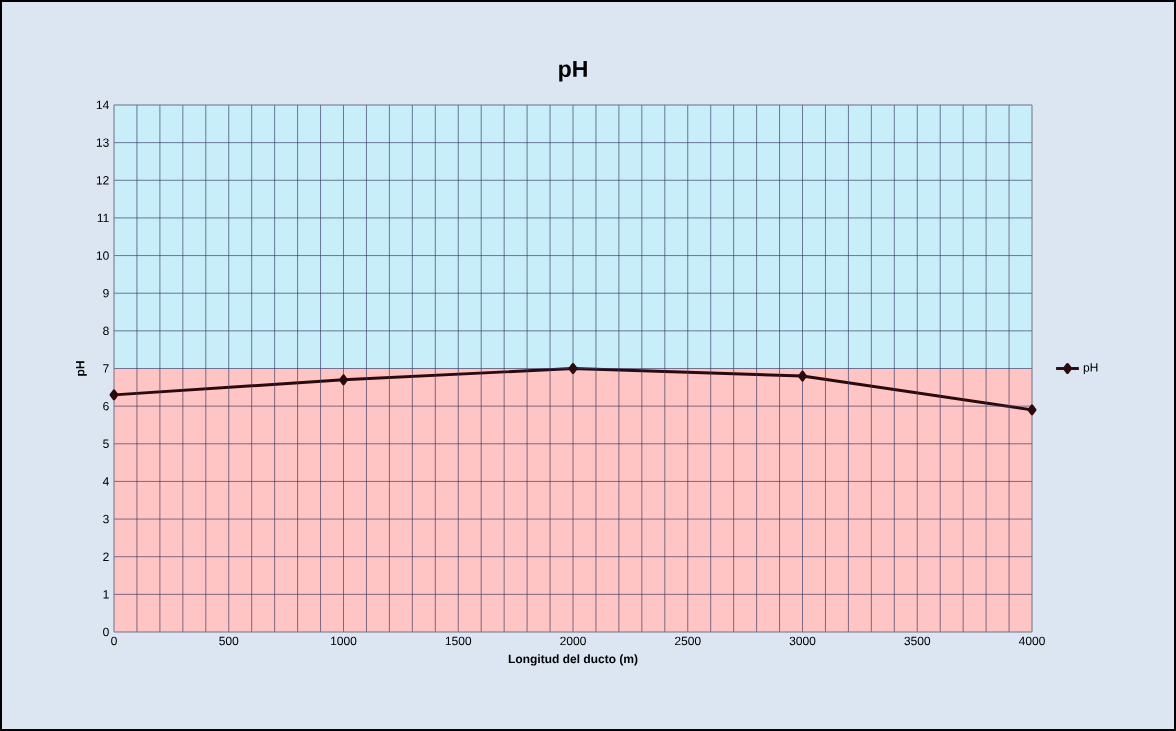 This screenshot has width=1176, height=731. What do you see at coordinates (106, 406) in the screenshot?
I see `y-tick-label: 6` at bounding box center [106, 406].